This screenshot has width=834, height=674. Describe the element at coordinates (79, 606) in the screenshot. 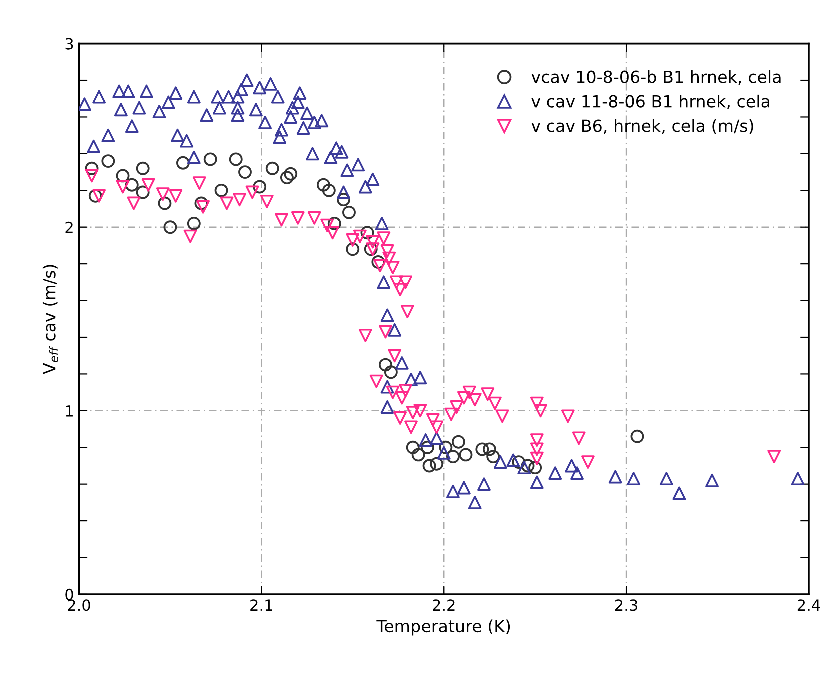

I see `x-tick-label: 2.0` at that location.